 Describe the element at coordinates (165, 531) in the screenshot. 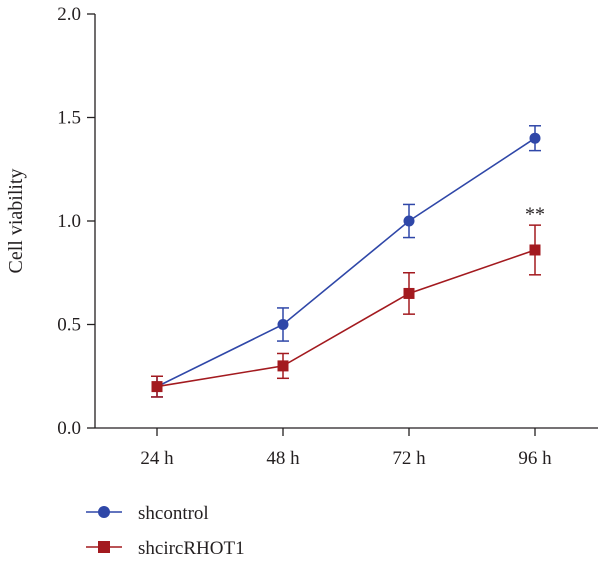

I see `legend: shcontrol shcircRHOT1` at that location.